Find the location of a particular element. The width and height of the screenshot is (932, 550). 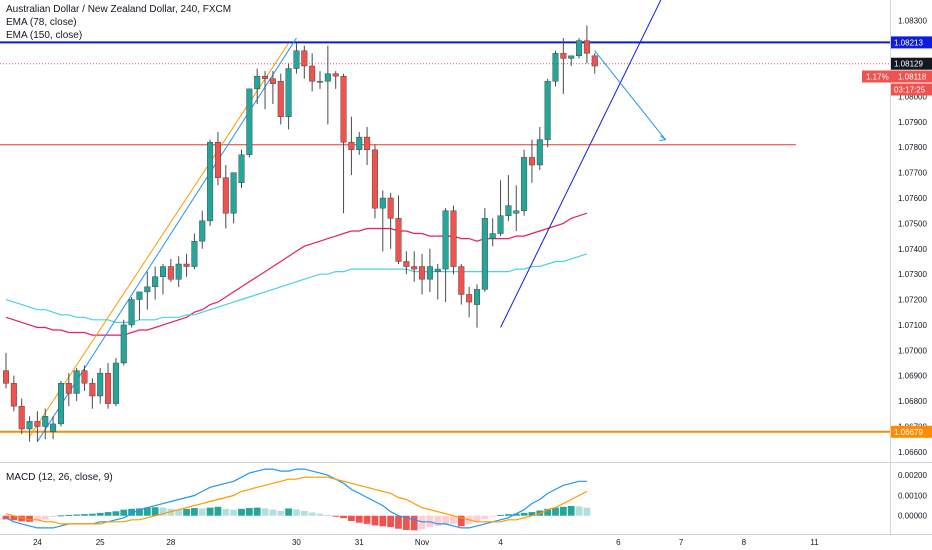

price-tick-label: 1.07400 is located at coordinates (912, 249).